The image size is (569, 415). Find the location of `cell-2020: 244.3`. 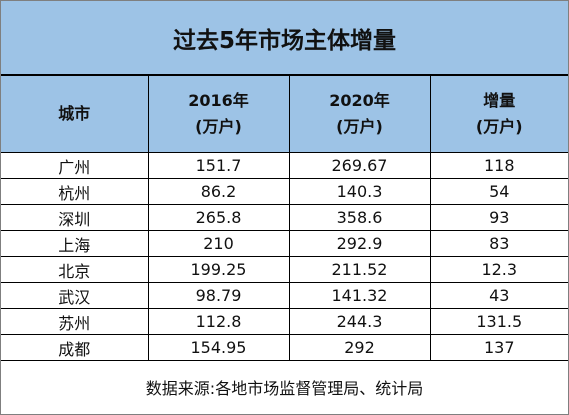

cell-2020: 244.3 is located at coordinates (359, 321).